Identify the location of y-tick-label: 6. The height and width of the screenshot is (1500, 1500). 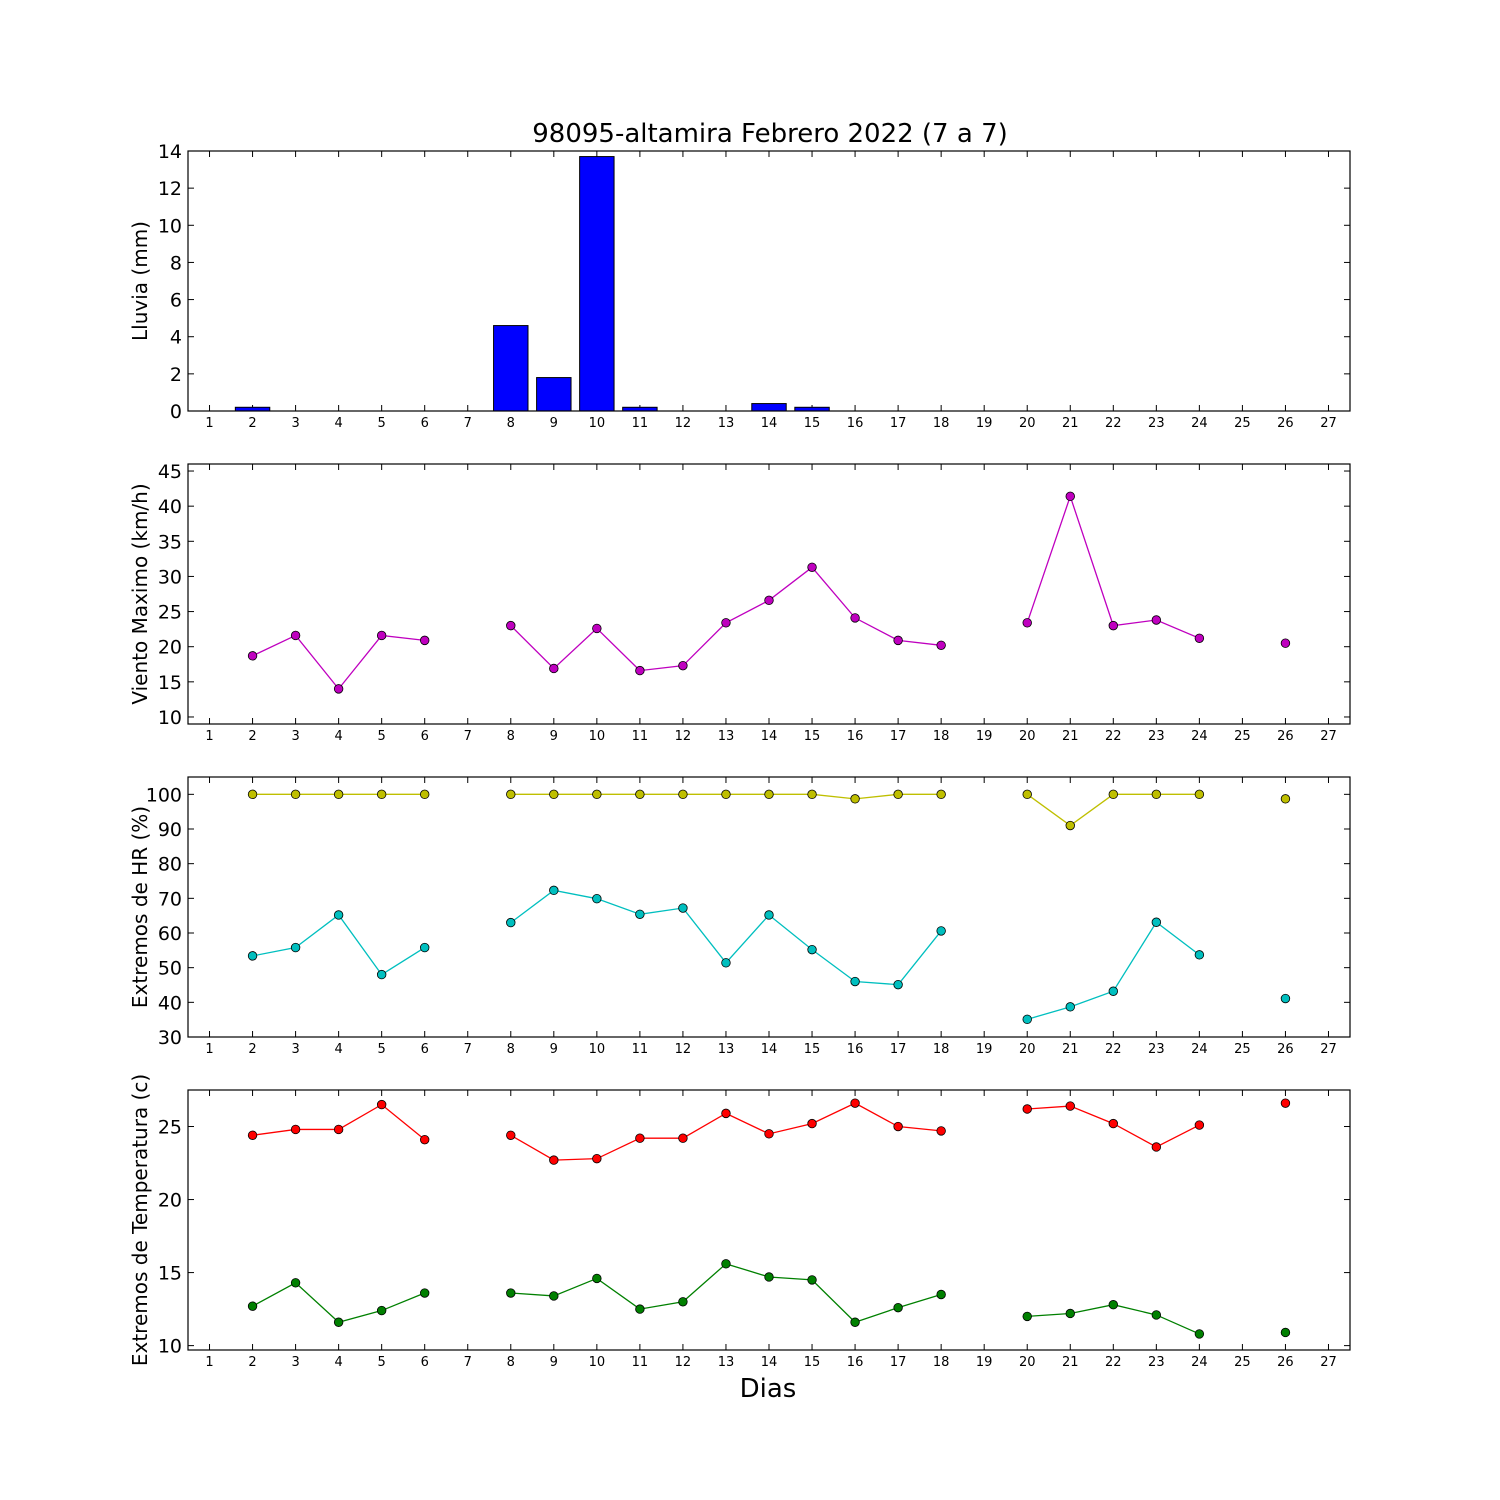
(176, 301).